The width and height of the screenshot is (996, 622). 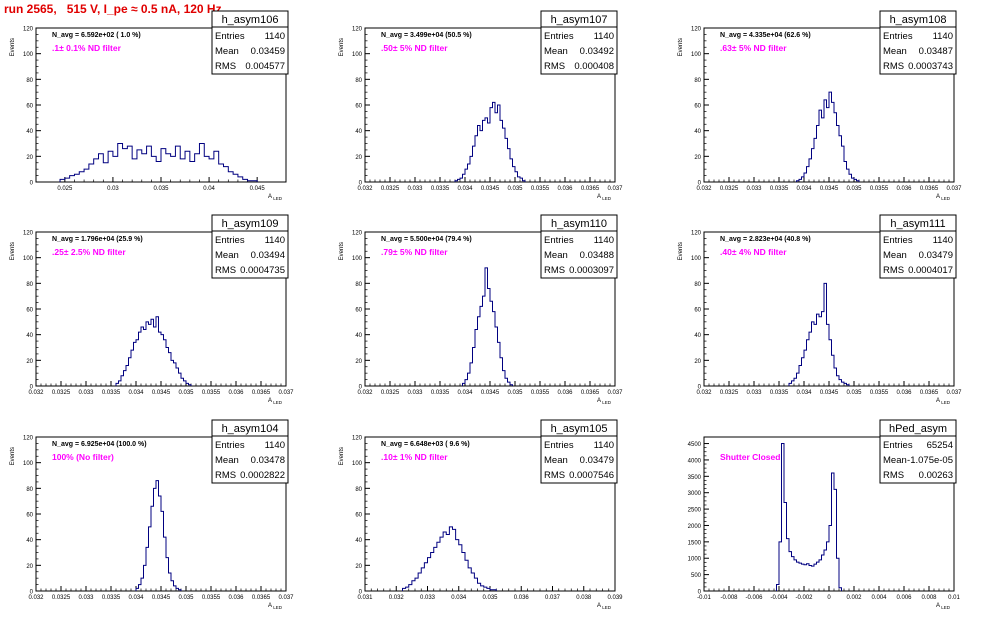 I want to click on x-tick-label: 0.0365, so click(x=590, y=393).